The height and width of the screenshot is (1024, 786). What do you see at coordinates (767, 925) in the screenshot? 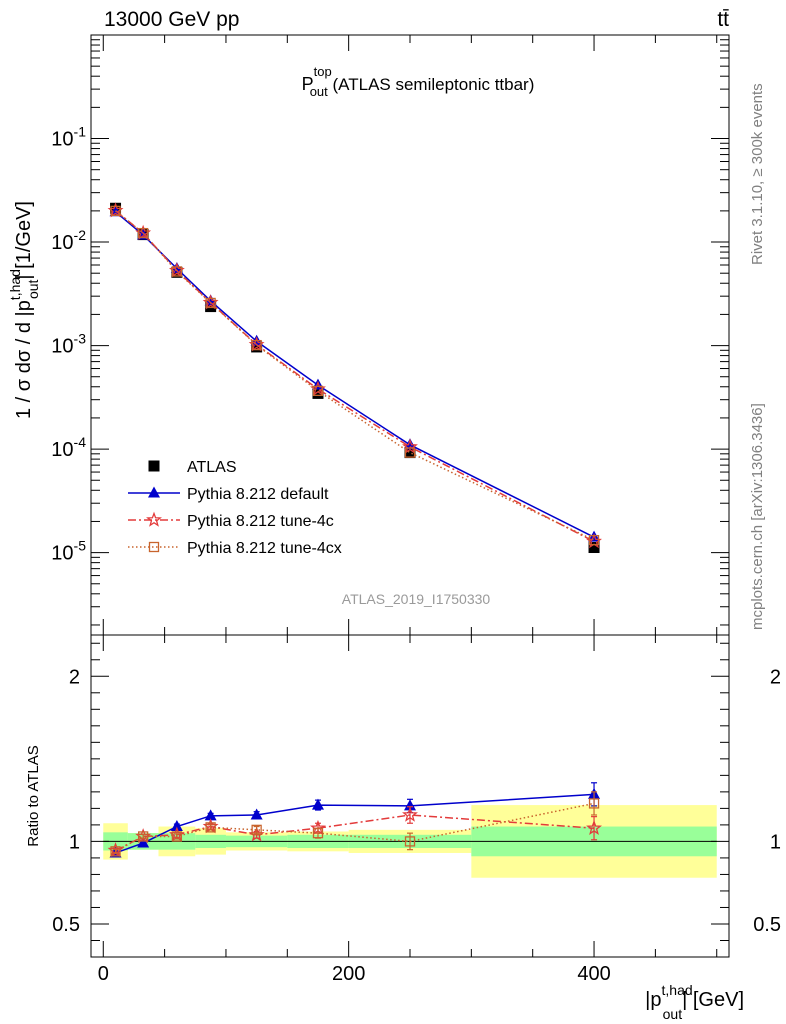
I see `ratio-ytick-label-right: 0.5` at bounding box center [767, 925].